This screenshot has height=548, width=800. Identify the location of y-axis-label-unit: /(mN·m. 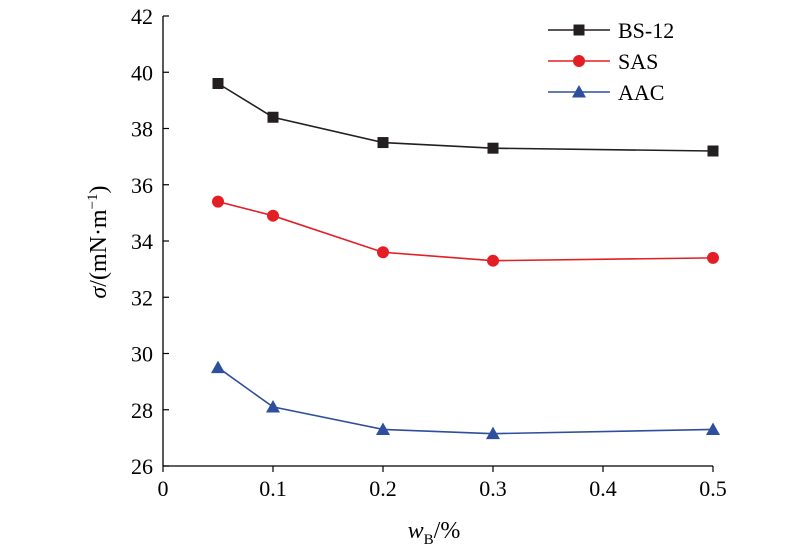
(99, 248).